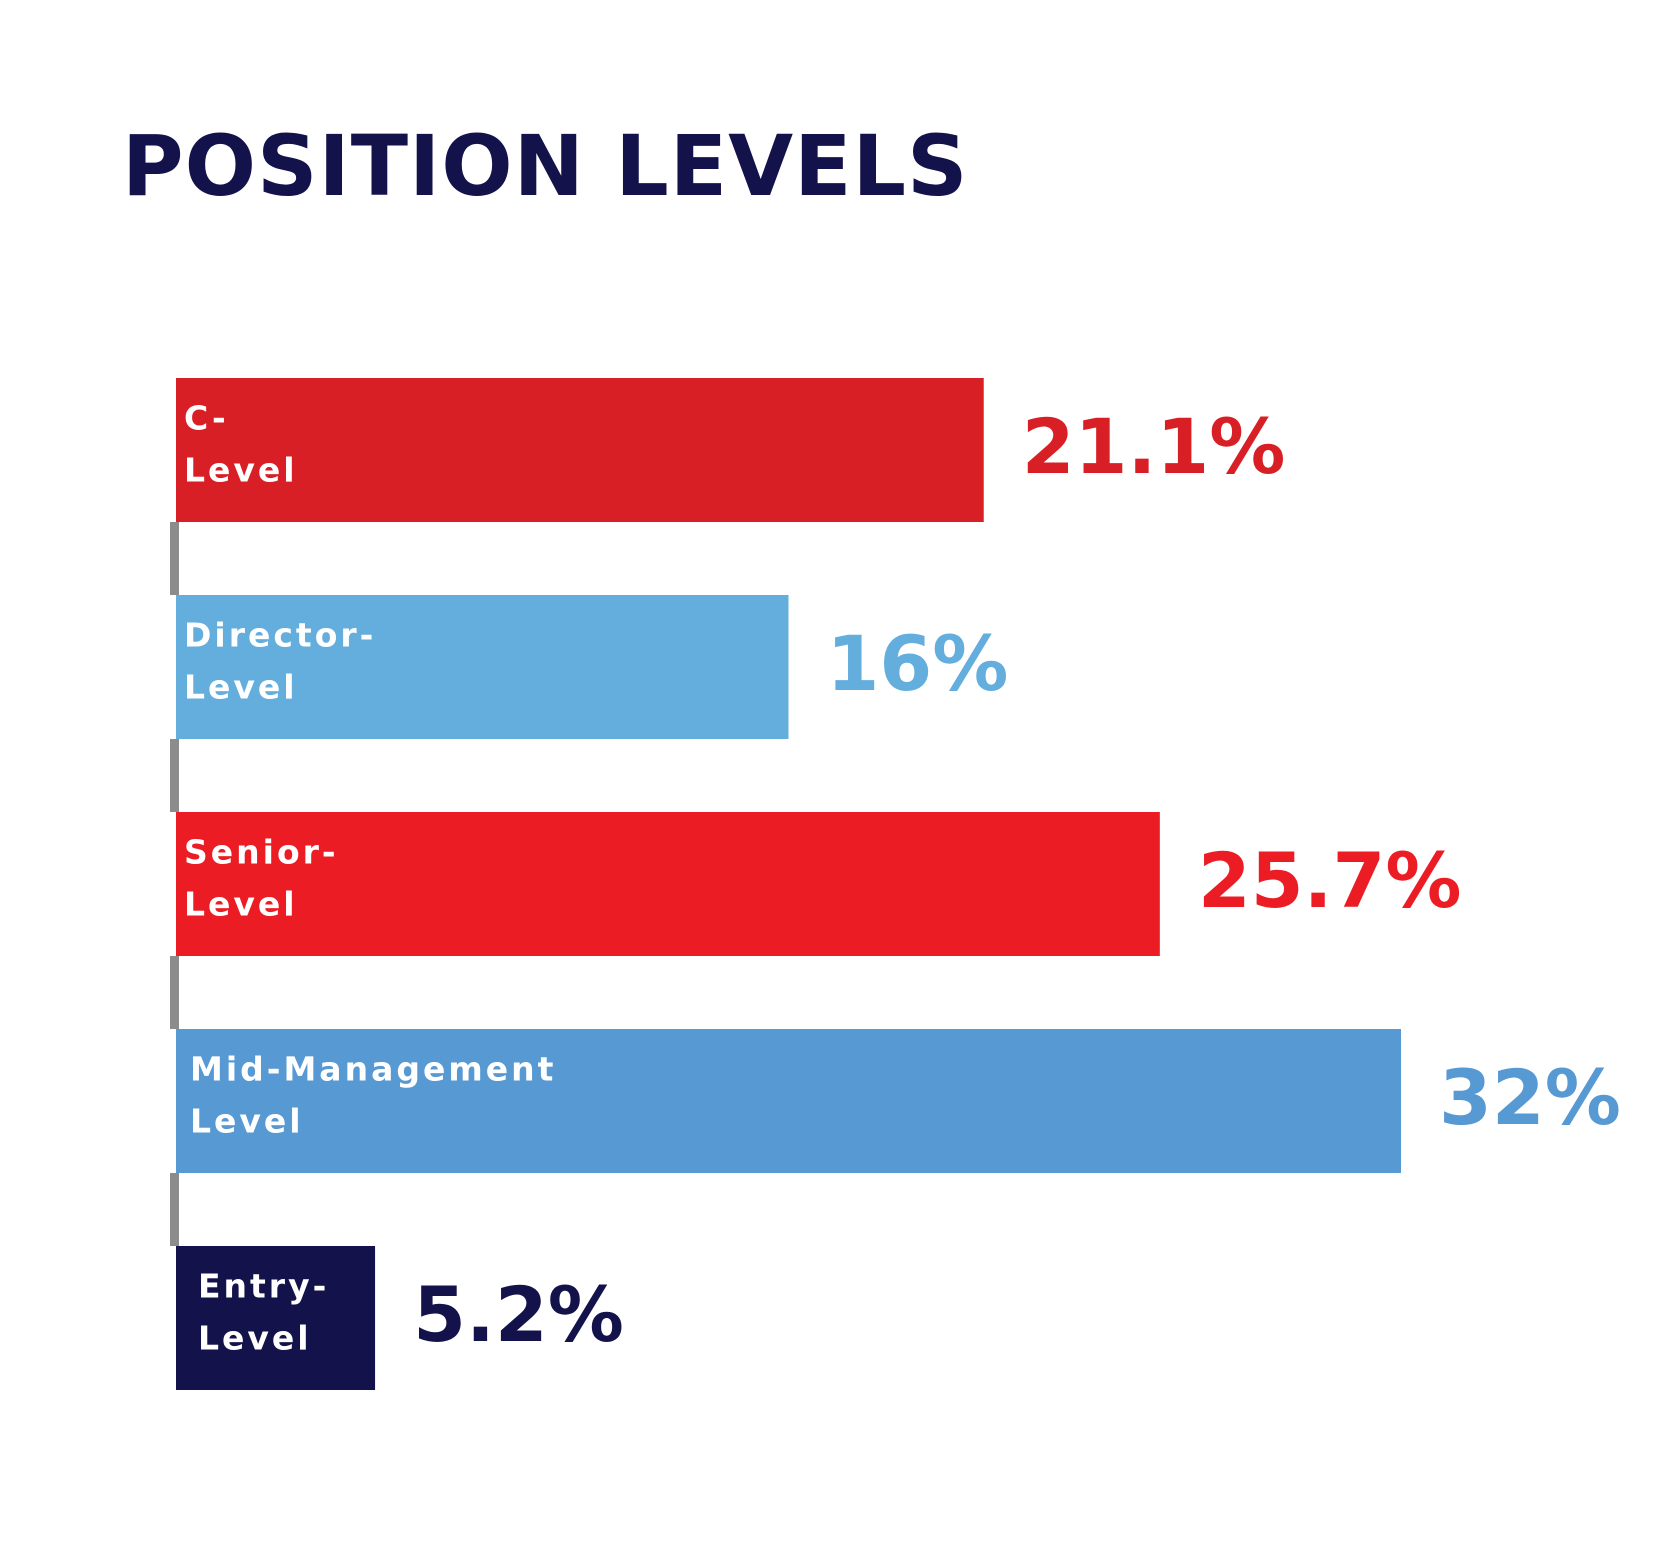 Image resolution: width=1674 pixels, height=1567 pixels. I want to click on value-label: 5.2%, so click(518, 1314).